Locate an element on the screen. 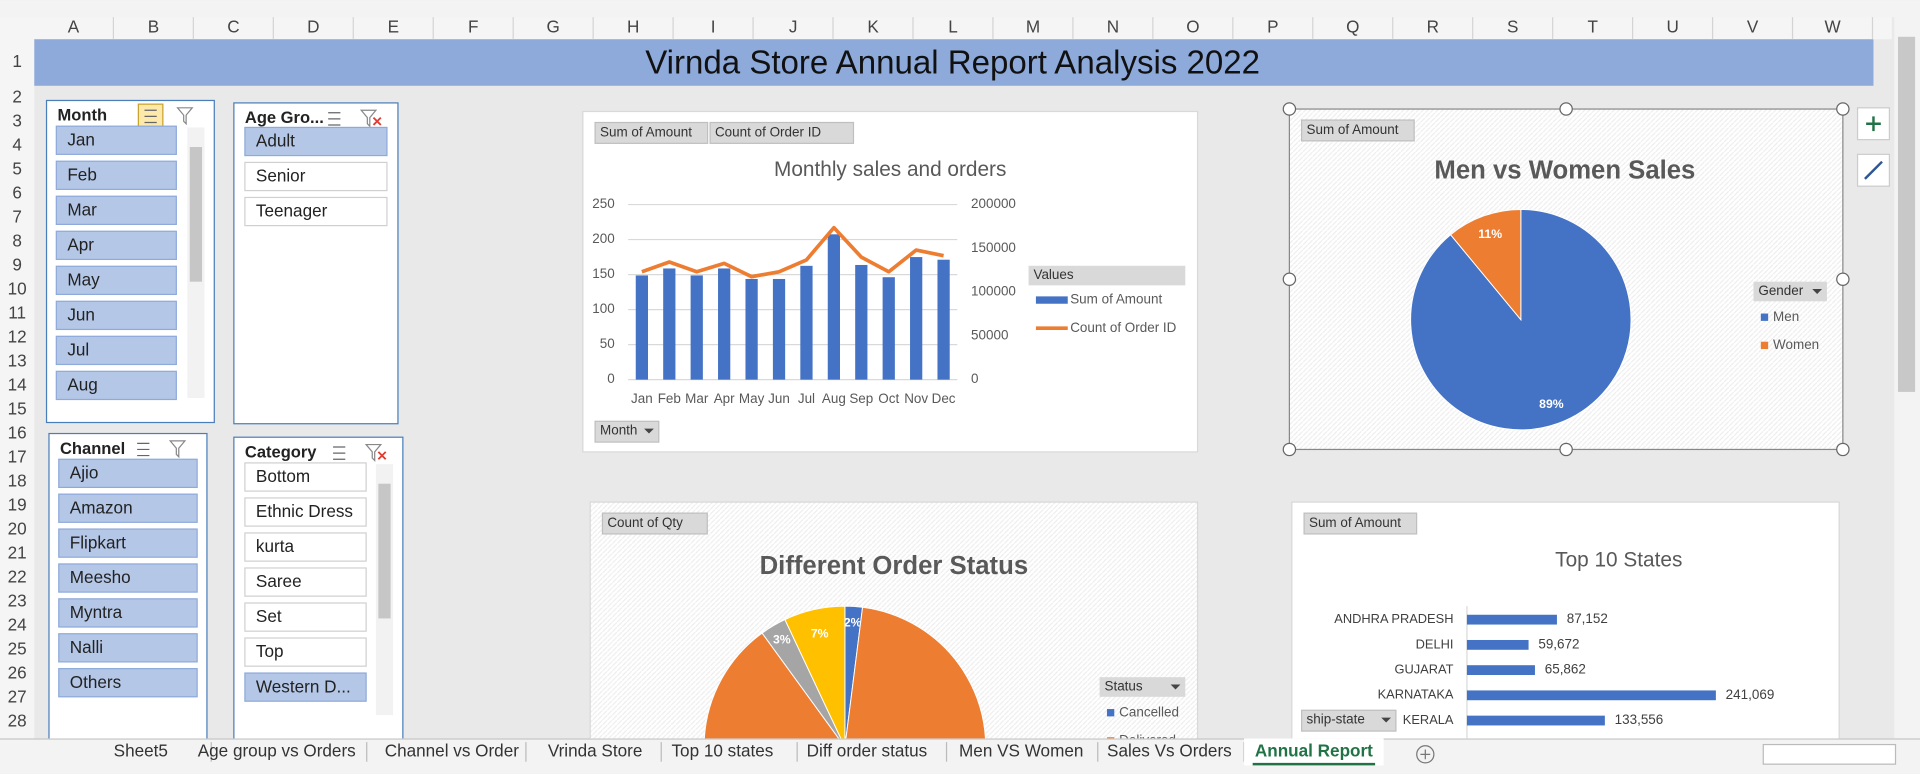  row-header: 1 is located at coordinates (17, 61).